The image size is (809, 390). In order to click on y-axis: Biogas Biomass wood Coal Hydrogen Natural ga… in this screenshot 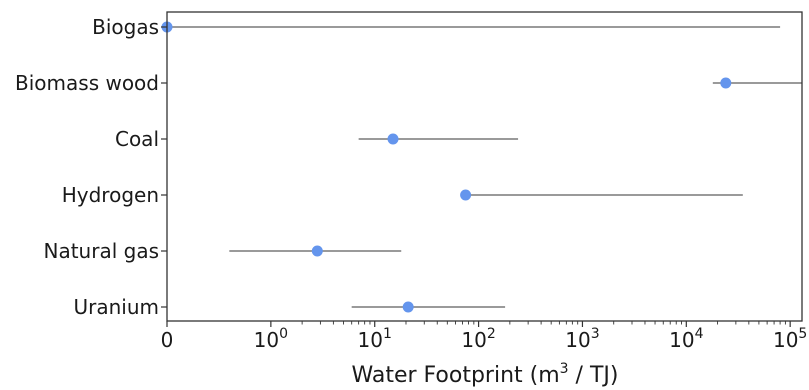, I will do `click(91, 167)`.